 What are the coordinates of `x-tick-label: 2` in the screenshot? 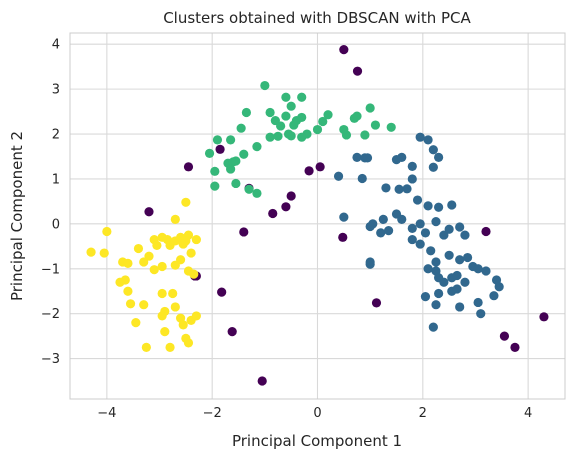 It's located at (423, 413).